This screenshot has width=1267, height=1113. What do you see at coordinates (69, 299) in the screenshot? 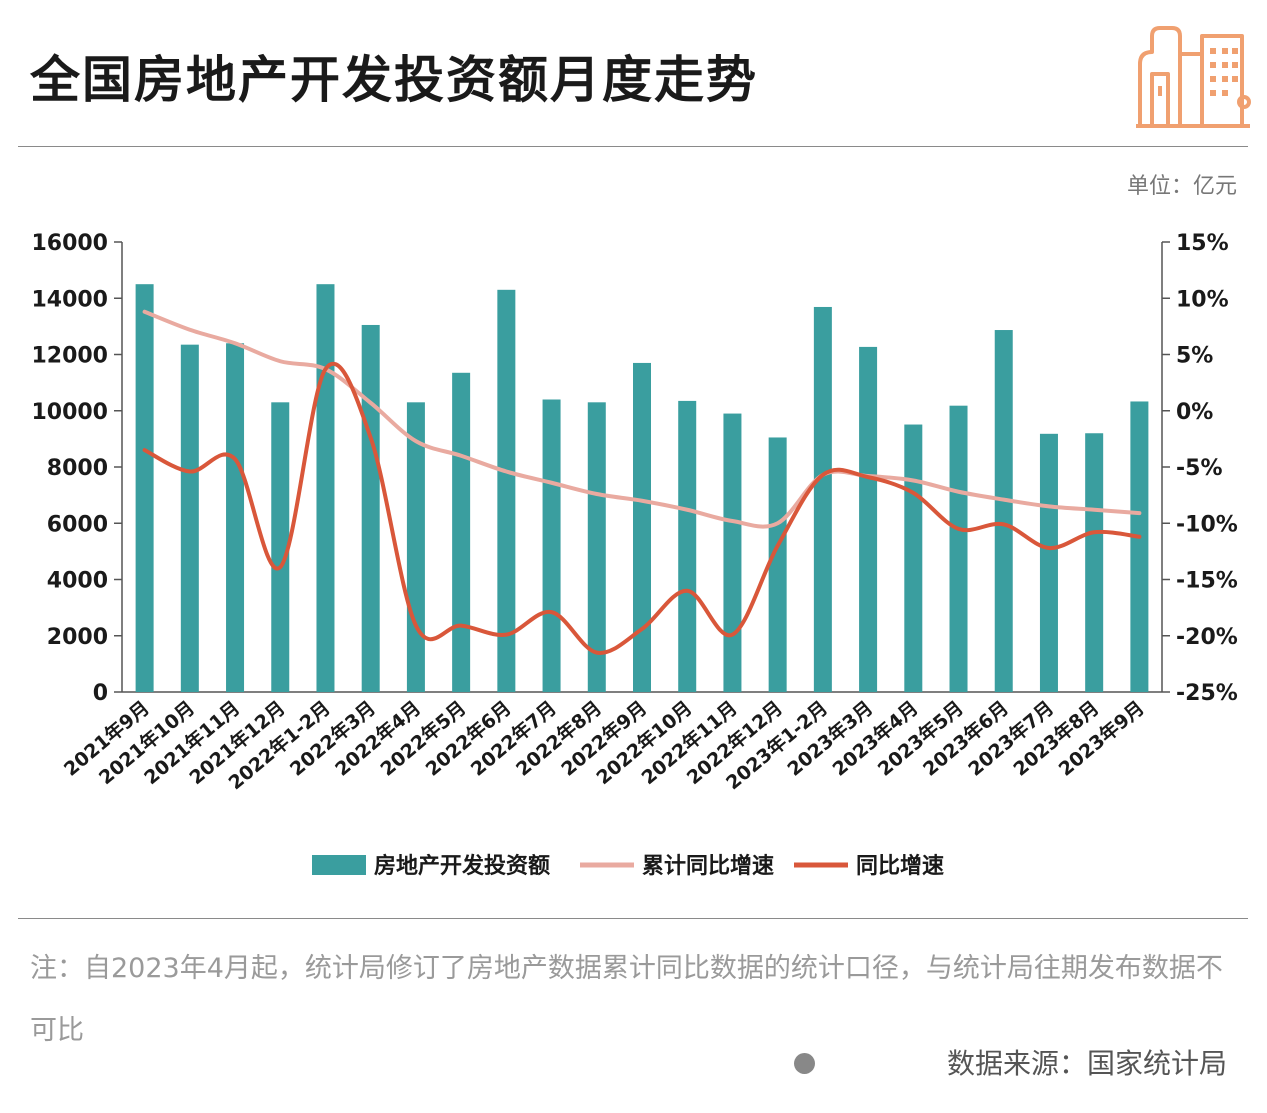
I see `left-tick-label: 14000` at bounding box center [69, 299].